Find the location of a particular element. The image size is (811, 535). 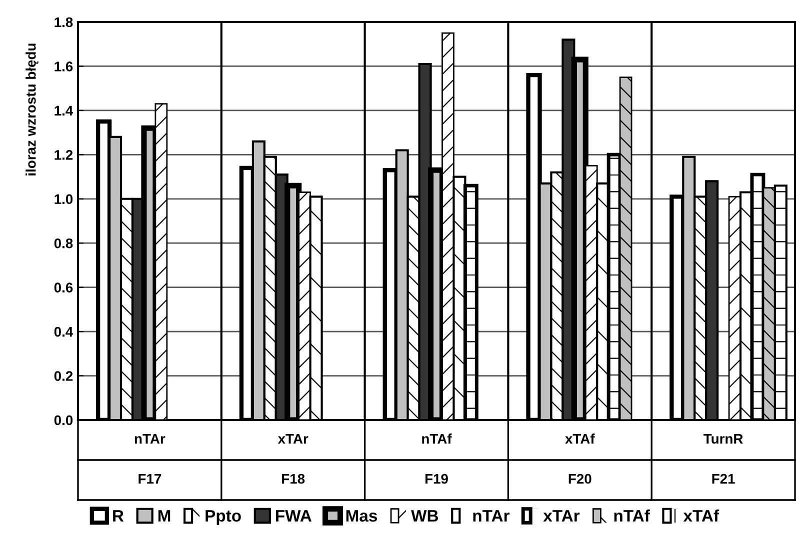

legend-label: R is located at coordinates (118, 516).